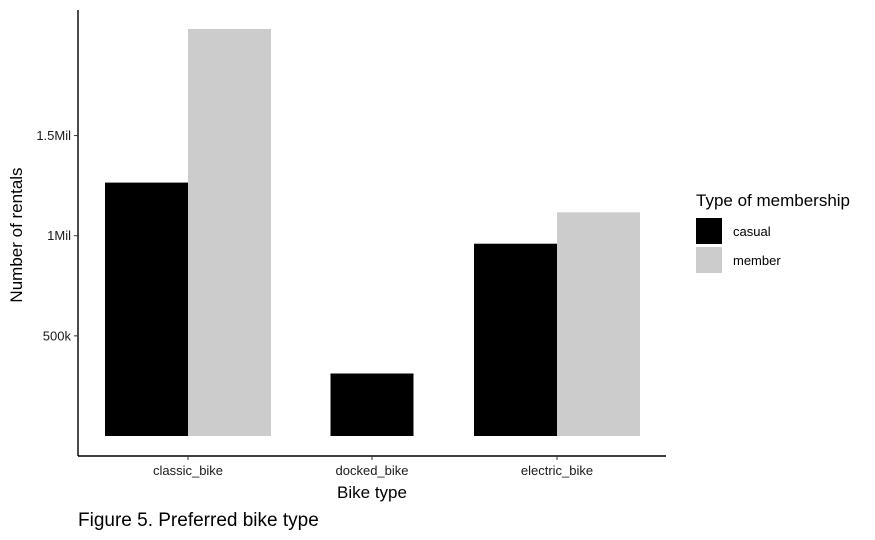 The image size is (875, 540). What do you see at coordinates (773, 200) in the screenshot?
I see `legend-title: Type of membership` at bounding box center [773, 200].